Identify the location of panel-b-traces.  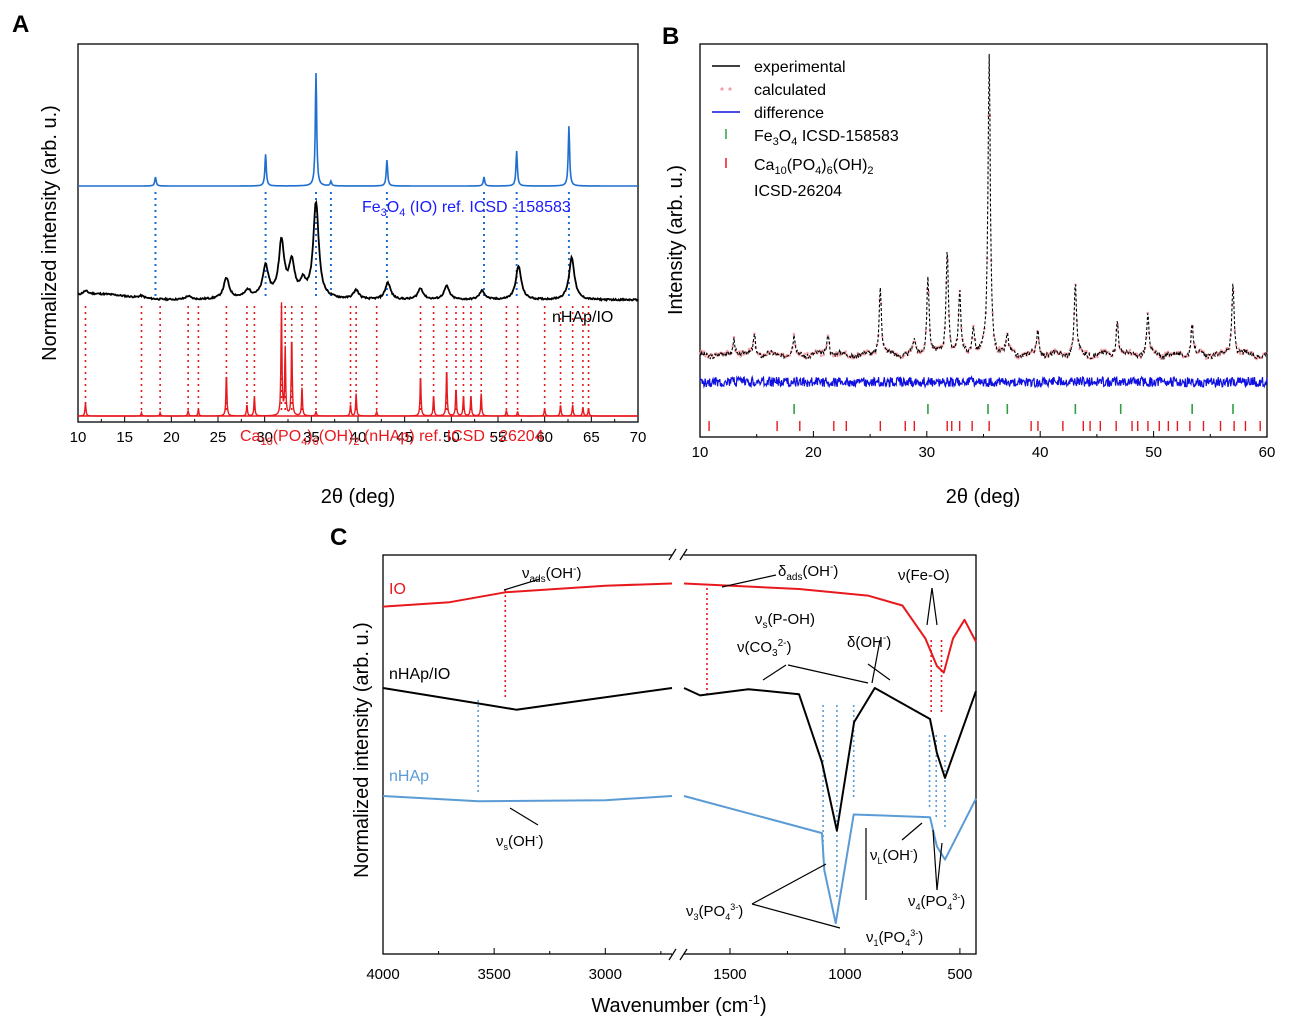
(983, 221).